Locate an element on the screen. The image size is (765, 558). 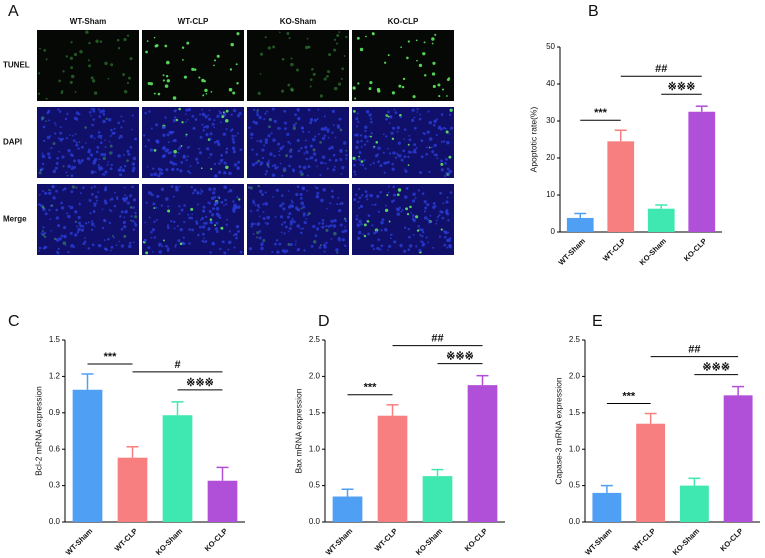
x-tick-label: KO-CLP is located at coordinates (476, 539).